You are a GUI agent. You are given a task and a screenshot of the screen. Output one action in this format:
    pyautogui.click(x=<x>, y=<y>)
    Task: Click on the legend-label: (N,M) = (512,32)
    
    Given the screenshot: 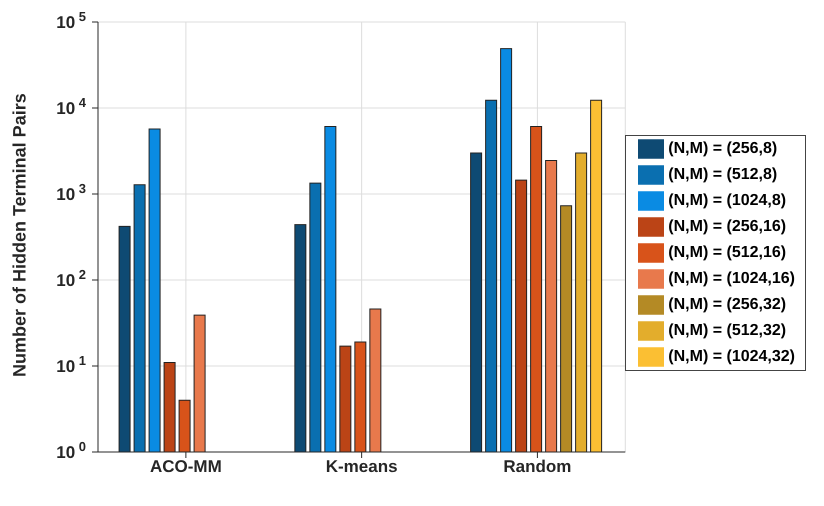 What is the action you would take?
    pyautogui.click(x=727, y=331)
    